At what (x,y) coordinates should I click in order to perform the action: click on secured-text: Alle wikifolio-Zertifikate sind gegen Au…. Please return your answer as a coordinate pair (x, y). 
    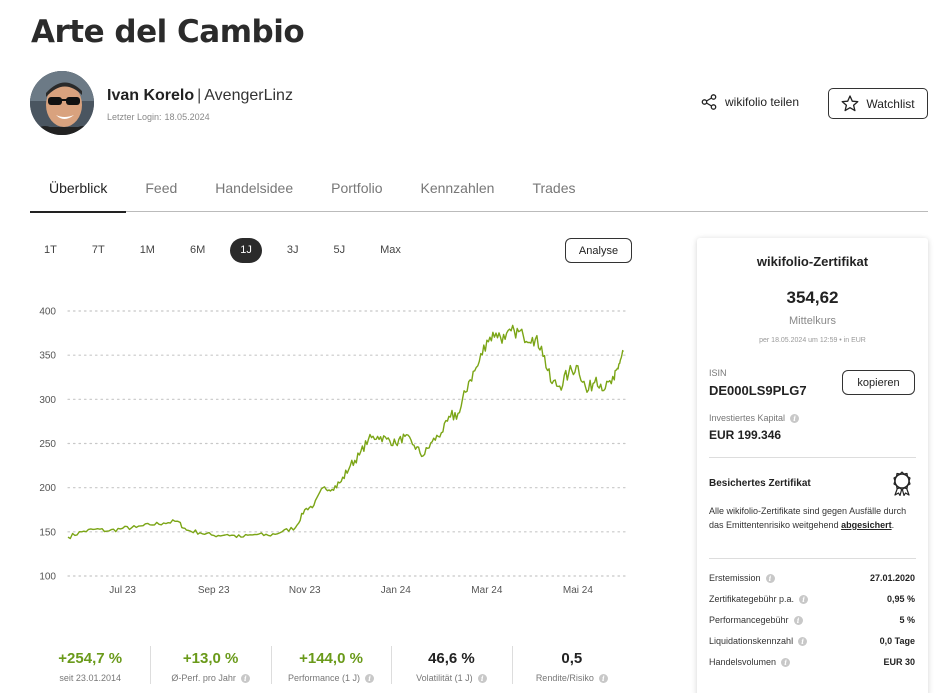
    Looking at the image, I should click on (811, 518).